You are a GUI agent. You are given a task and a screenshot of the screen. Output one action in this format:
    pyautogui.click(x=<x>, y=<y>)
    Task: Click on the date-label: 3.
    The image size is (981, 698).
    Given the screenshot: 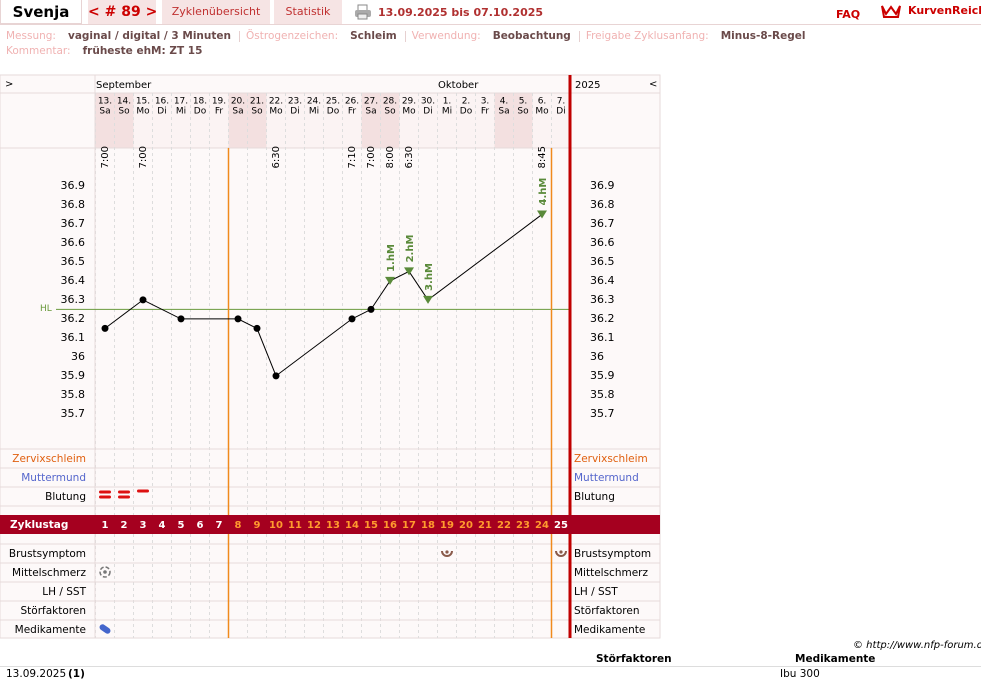 What is the action you would take?
    pyautogui.click(x=485, y=102)
    